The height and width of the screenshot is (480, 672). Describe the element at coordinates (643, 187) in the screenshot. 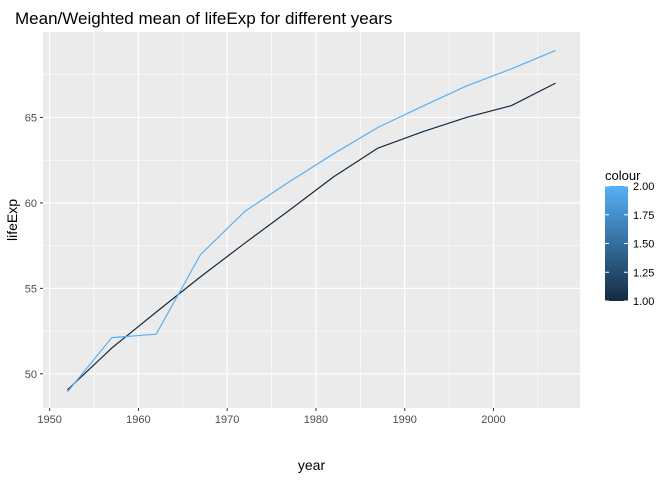

I see `legend-tick-label: 2.00` at that location.